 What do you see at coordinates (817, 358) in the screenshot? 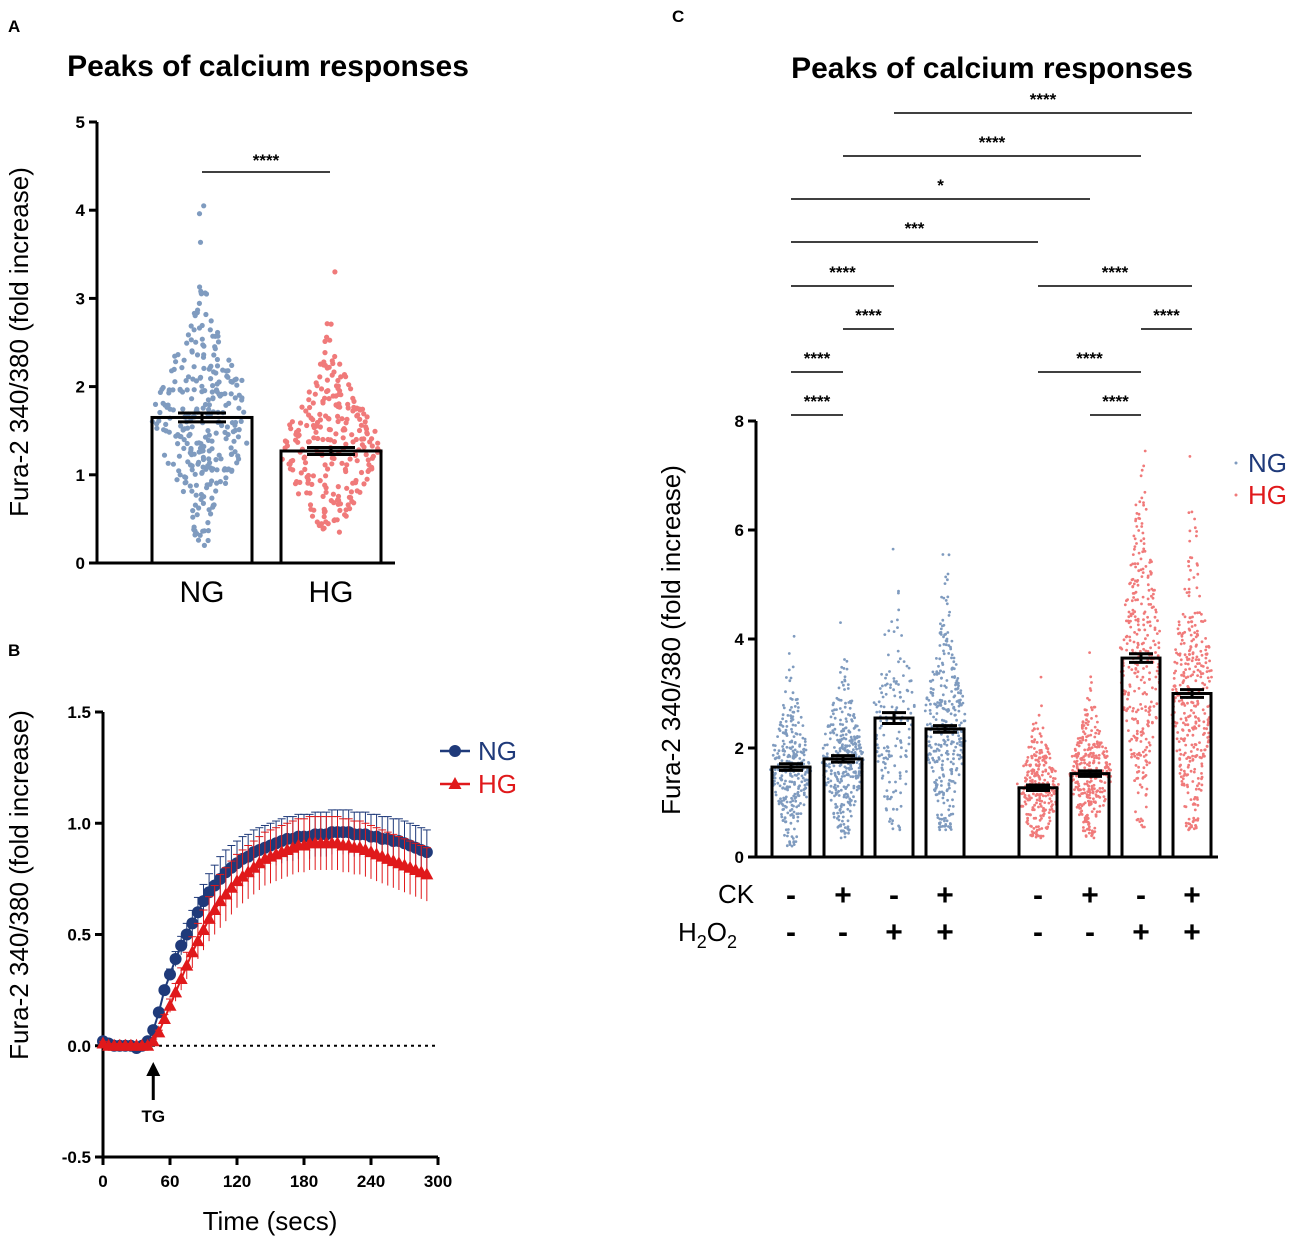
I see `significance-label: ****` at bounding box center [817, 358].